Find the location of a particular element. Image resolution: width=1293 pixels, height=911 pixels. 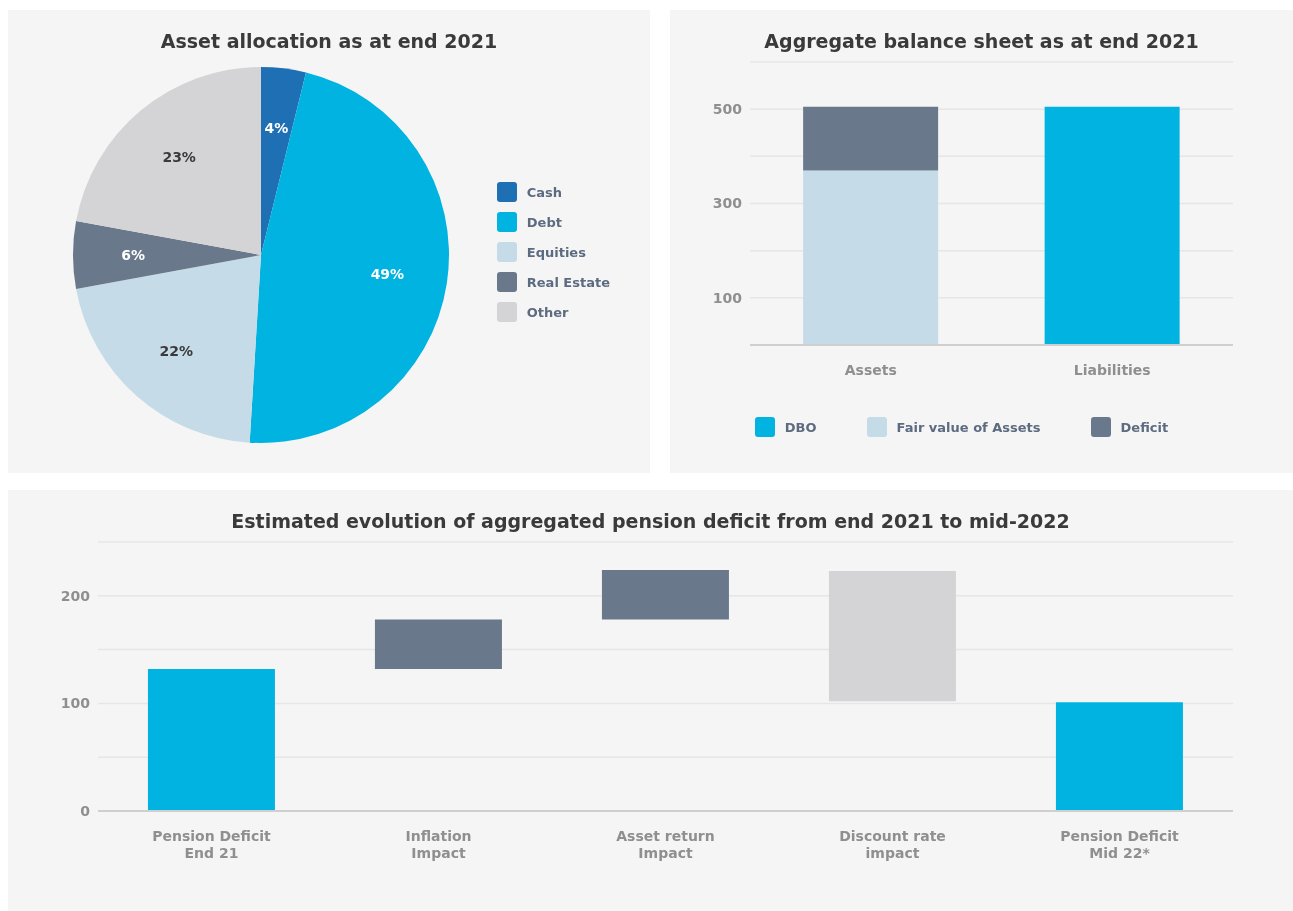

y-tick-label: 0 is located at coordinates (85, 810).